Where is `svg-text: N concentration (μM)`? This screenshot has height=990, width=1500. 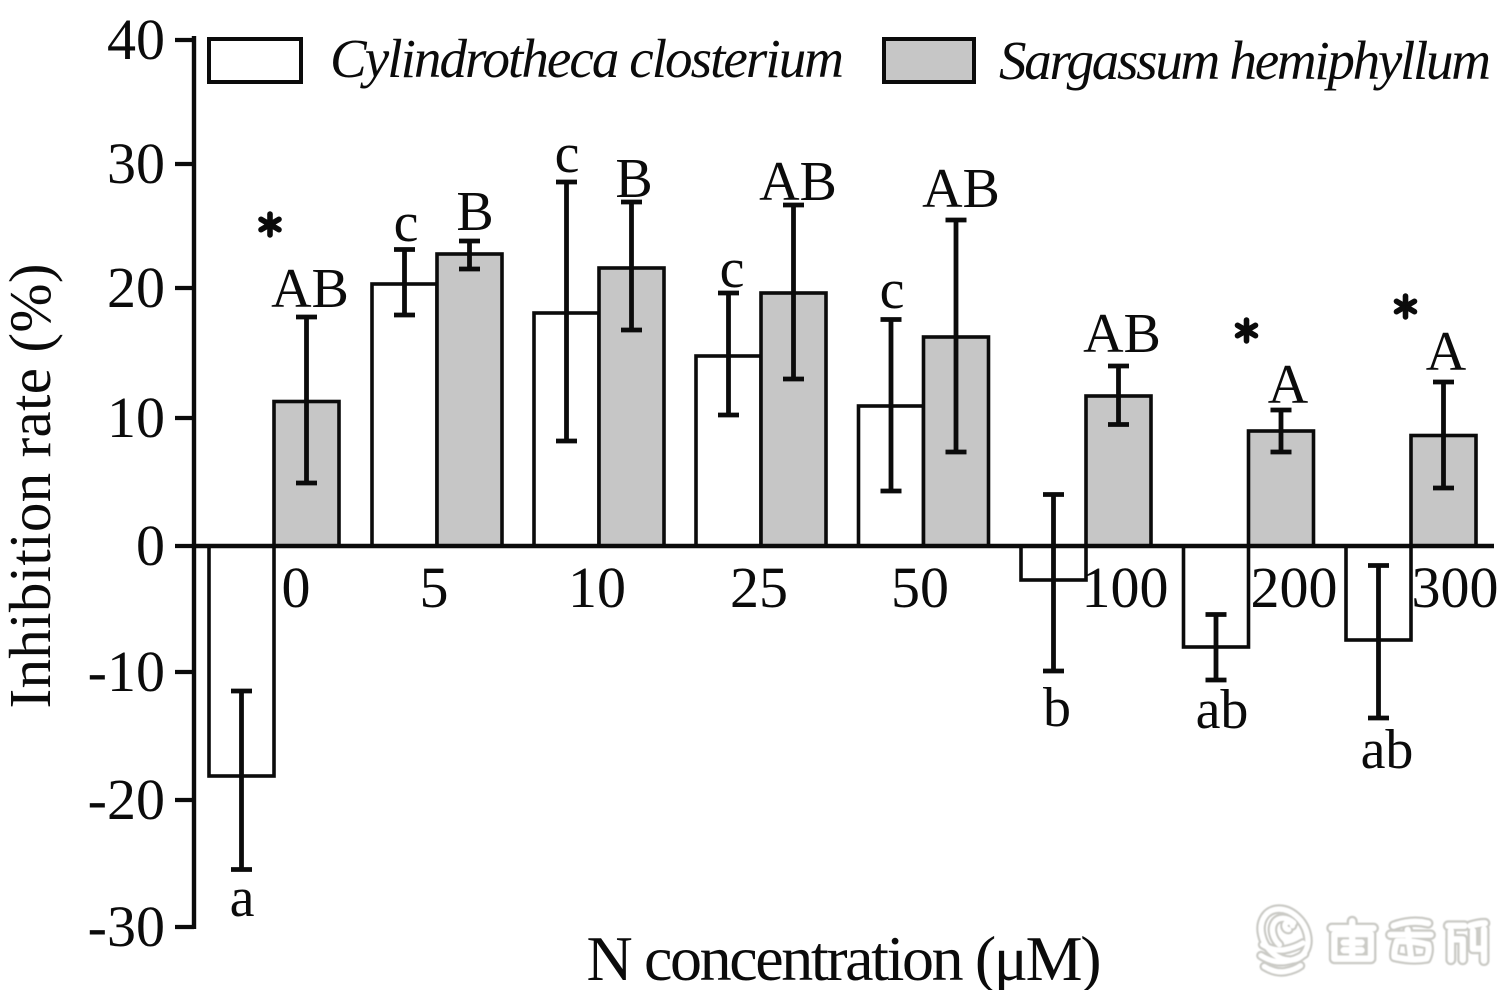
svg-text: N concentration (μM) is located at coordinates (844, 956).